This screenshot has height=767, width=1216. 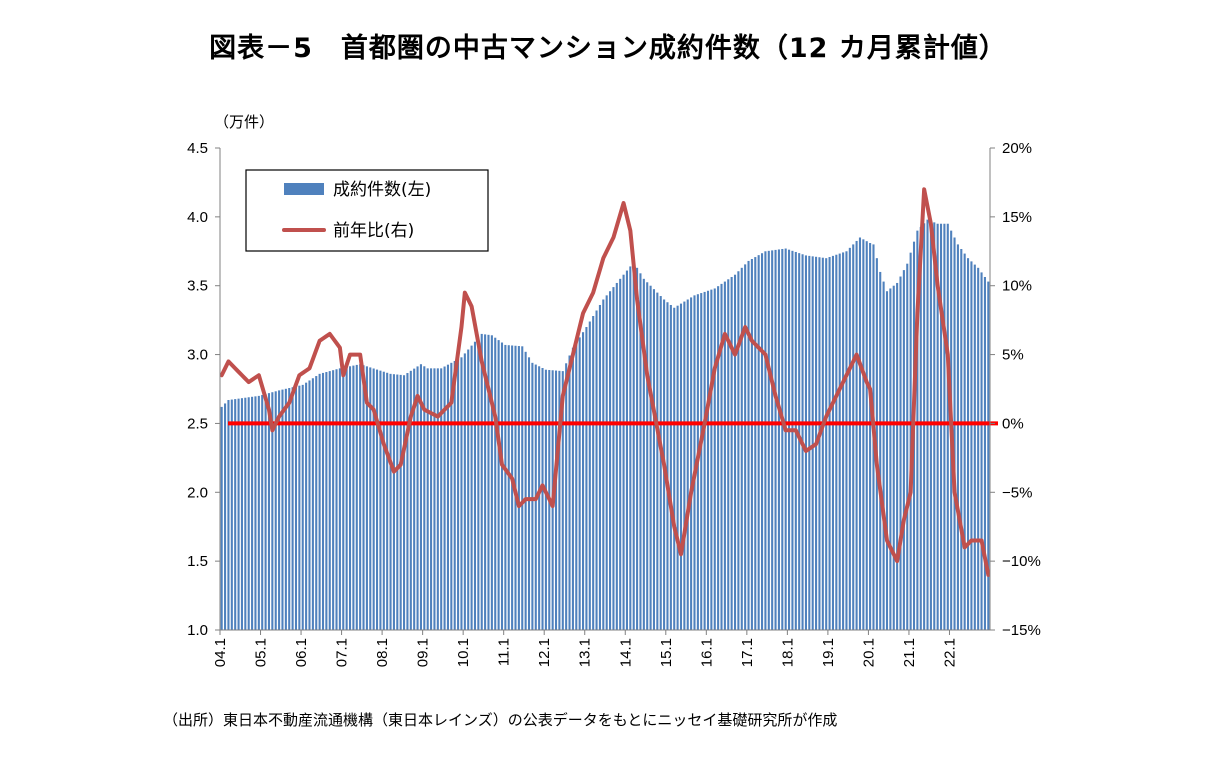 What do you see at coordinates (787, 652) in the screenshot?
I see `x-tick-label: 18.1` at bounding box center [787, 652].